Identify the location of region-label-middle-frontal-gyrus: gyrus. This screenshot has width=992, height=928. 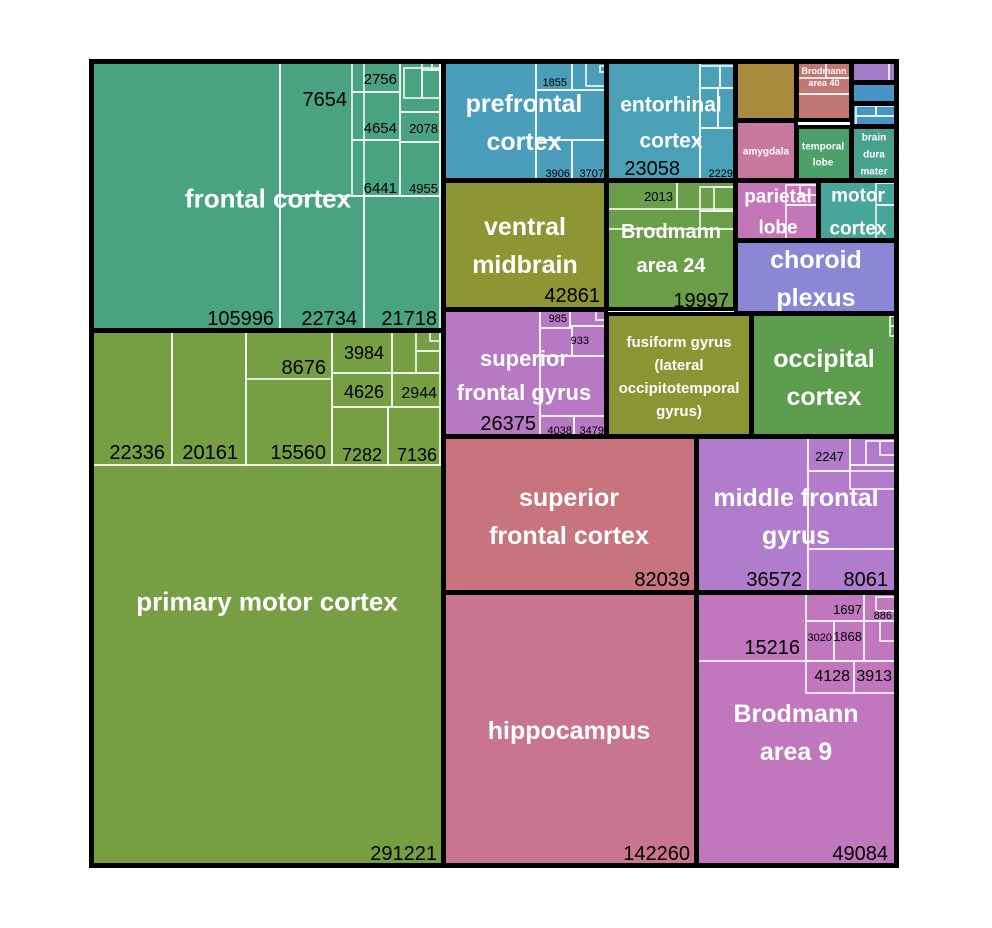
(796, 536).